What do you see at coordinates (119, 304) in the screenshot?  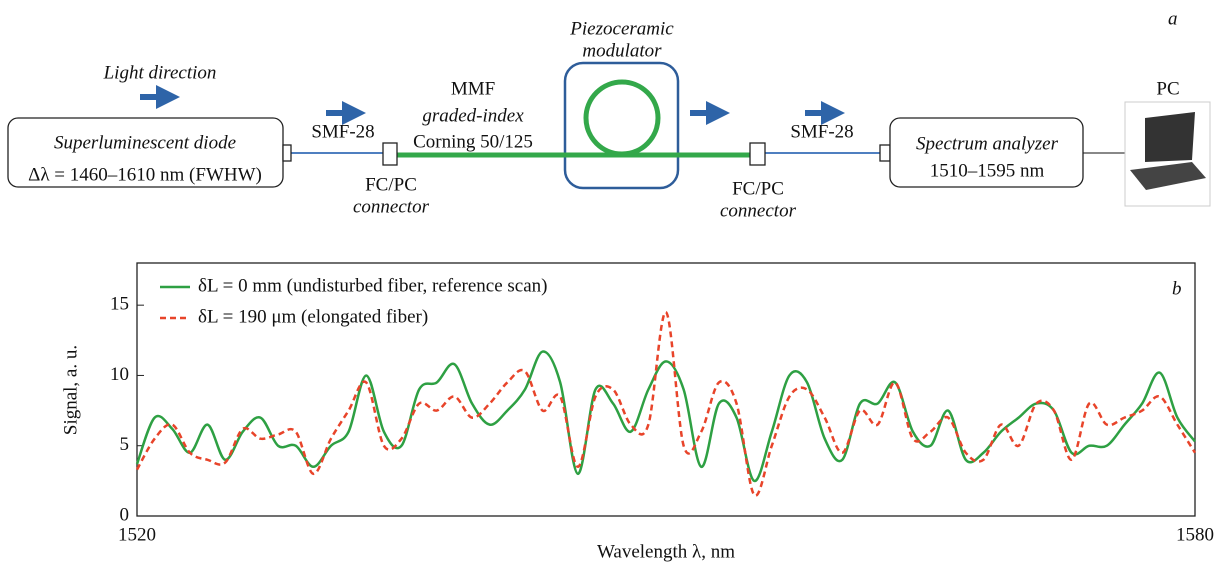 I see `y-tick-label: 15` at bounding box center [119, 304].